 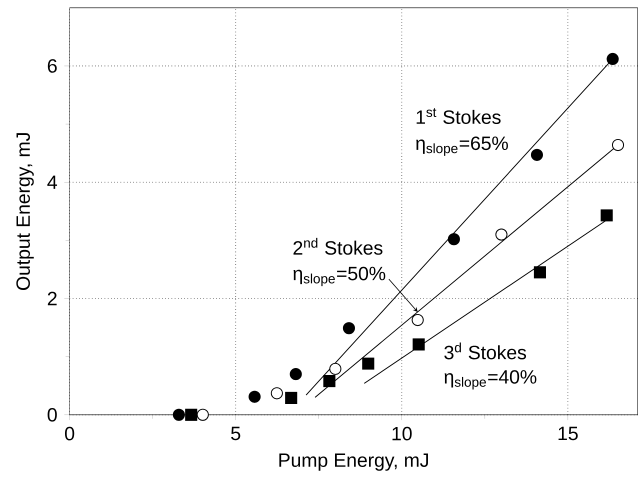 I want to click on y-tick-label: 6, so click(x=52, y=66).